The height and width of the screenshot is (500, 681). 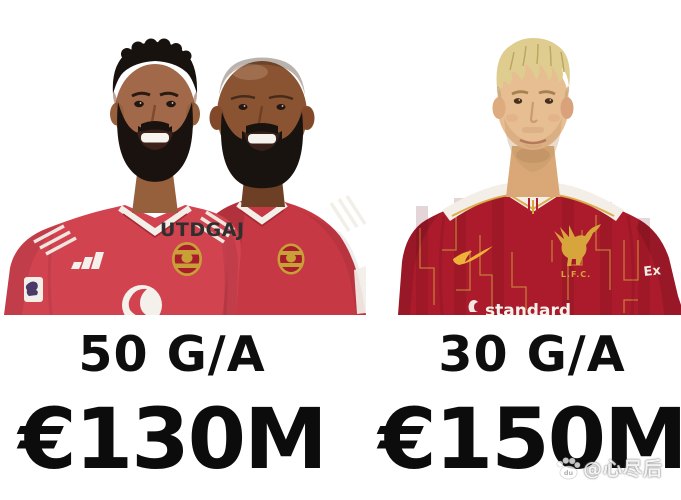 I want to click on jersey-tonal-stripes, so click(x=533, y=255).